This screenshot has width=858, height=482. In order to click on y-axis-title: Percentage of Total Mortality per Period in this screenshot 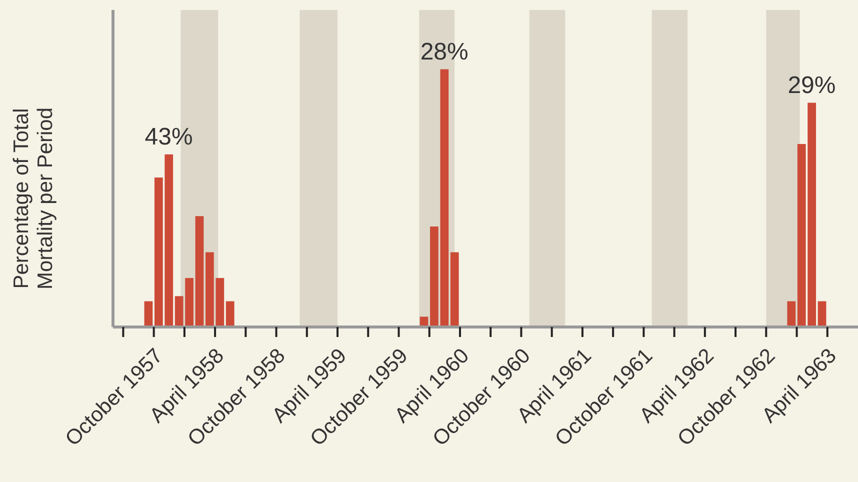, I will do `click(33, 198)`.